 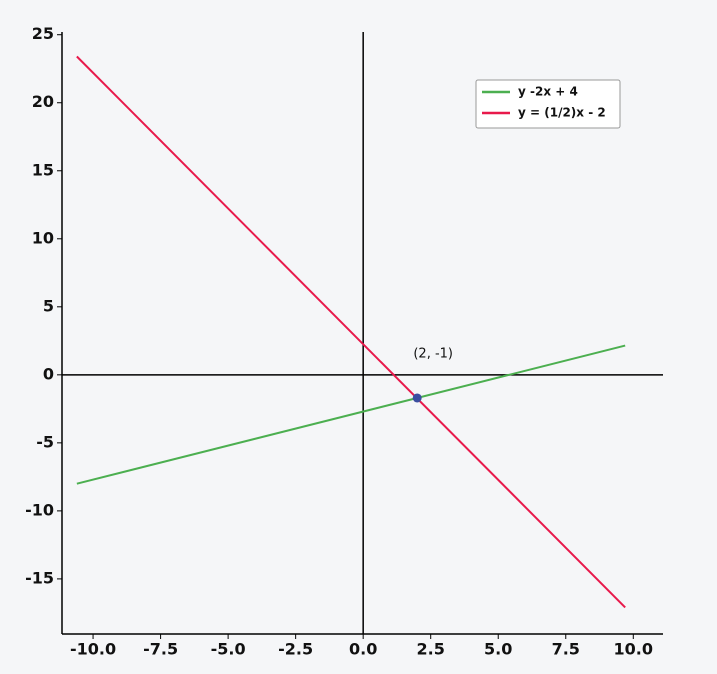 I want to click on legend-box, so click(x=548, y=104).